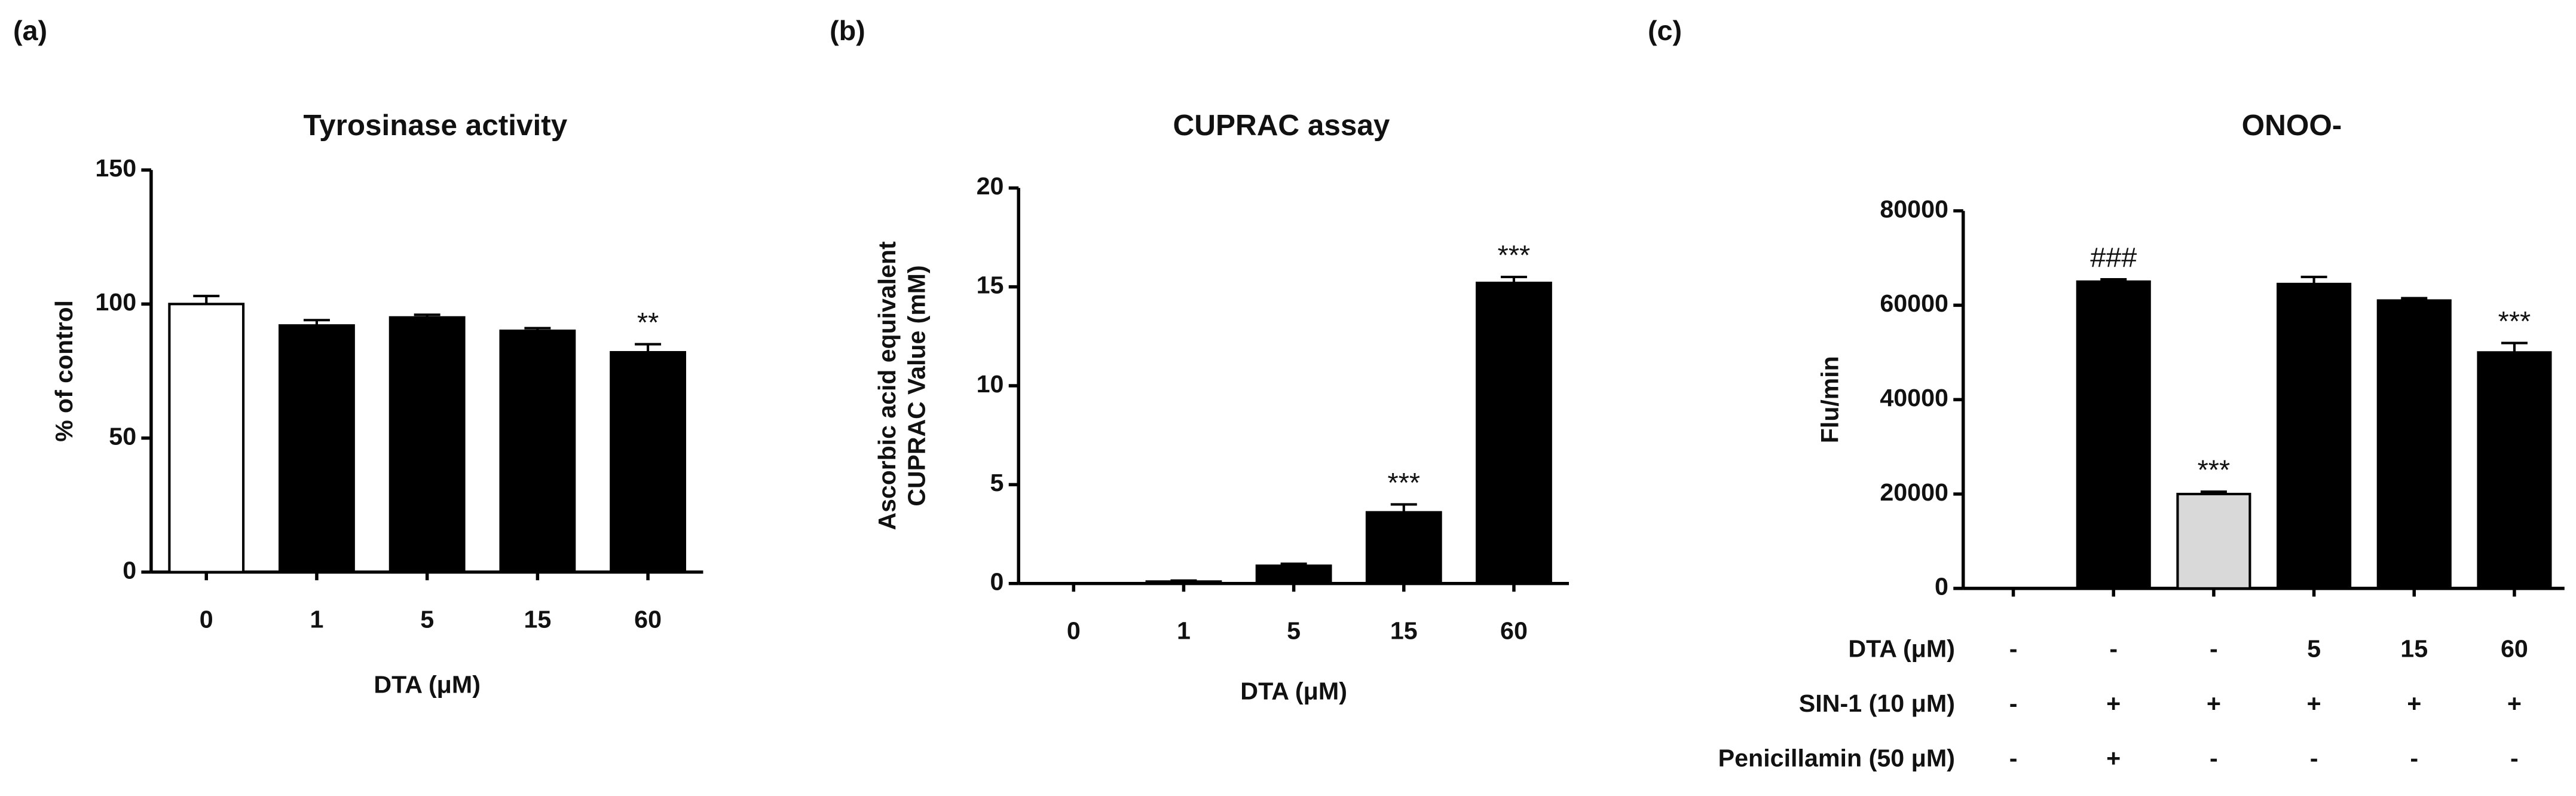  What do you see at coordinates (122, 436) in the screenshot?
I see `y-tick-label: 50` at bounding box center [122, 436].